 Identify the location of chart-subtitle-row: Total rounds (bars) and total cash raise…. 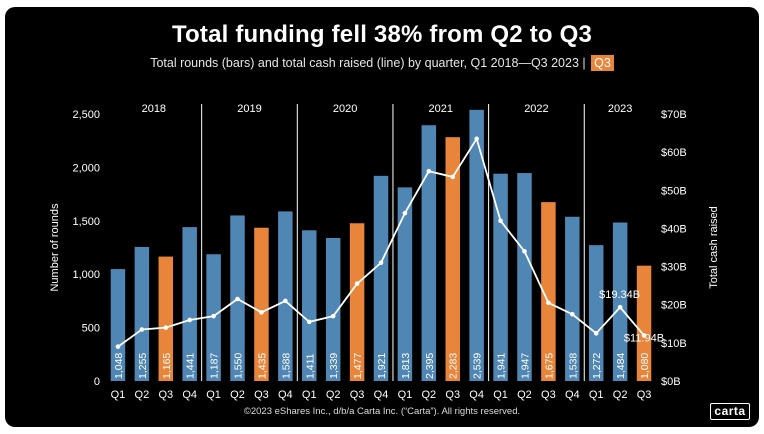
(382, 63).